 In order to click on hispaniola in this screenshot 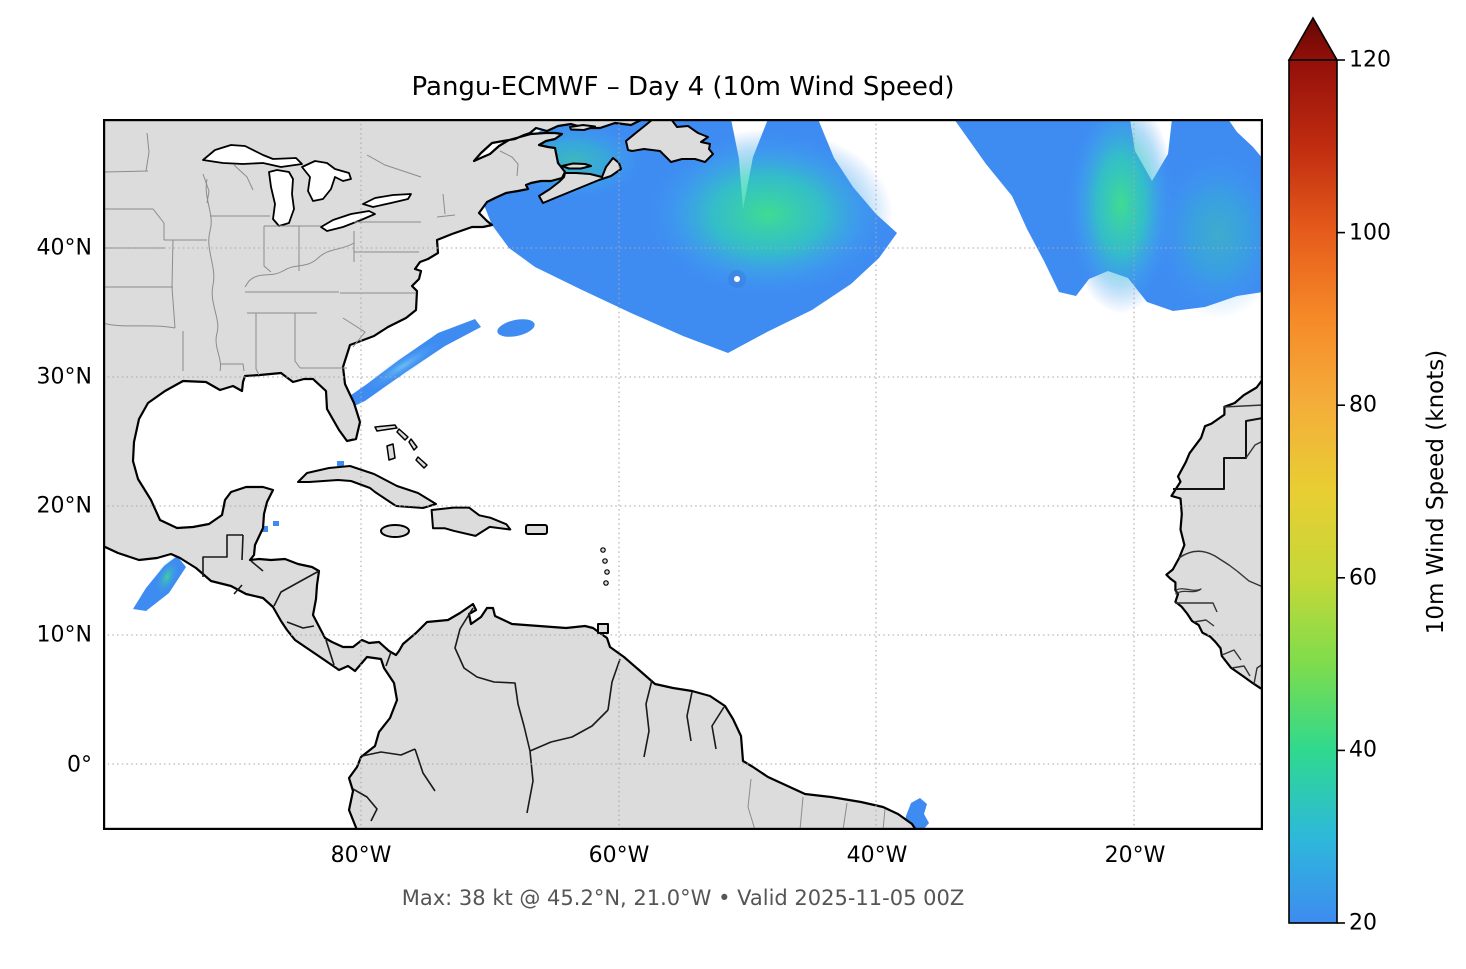, I will do `click(471, 521)`.